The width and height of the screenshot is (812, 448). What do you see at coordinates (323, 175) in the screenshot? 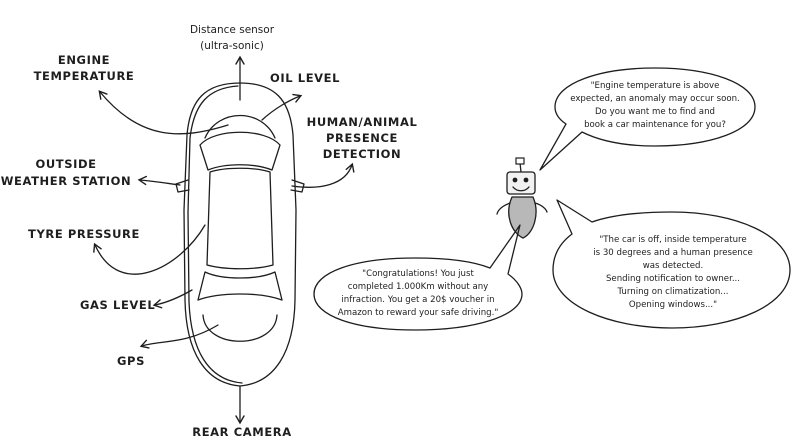
I see `arrow-human-presence` at bounding box center [323, 175].